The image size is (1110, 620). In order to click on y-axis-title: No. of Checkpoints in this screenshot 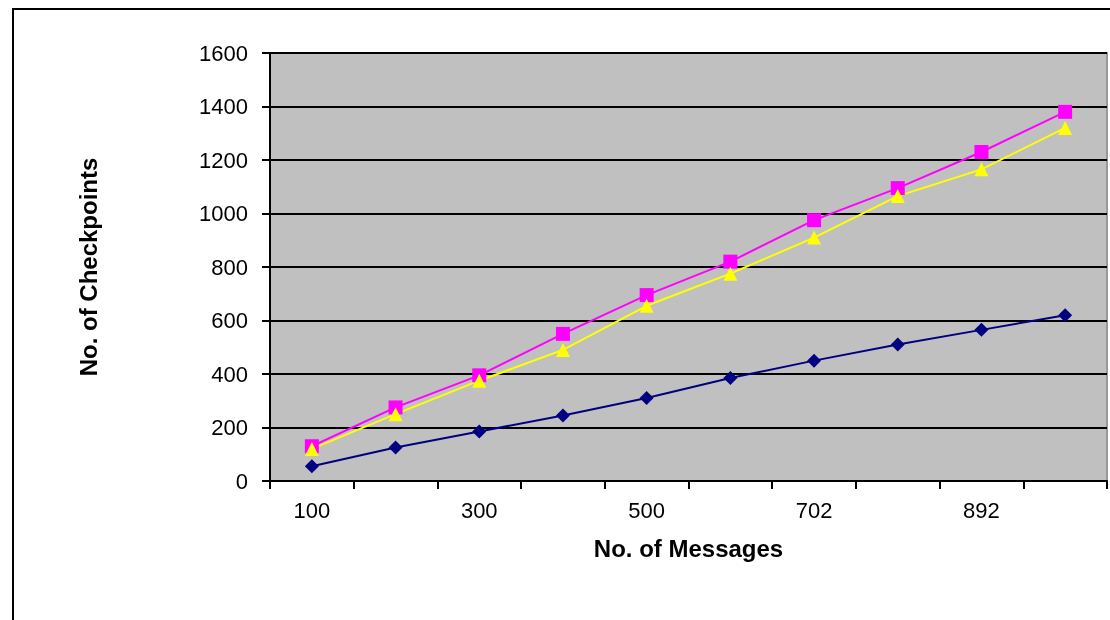, I will do `click(88, 267)`.